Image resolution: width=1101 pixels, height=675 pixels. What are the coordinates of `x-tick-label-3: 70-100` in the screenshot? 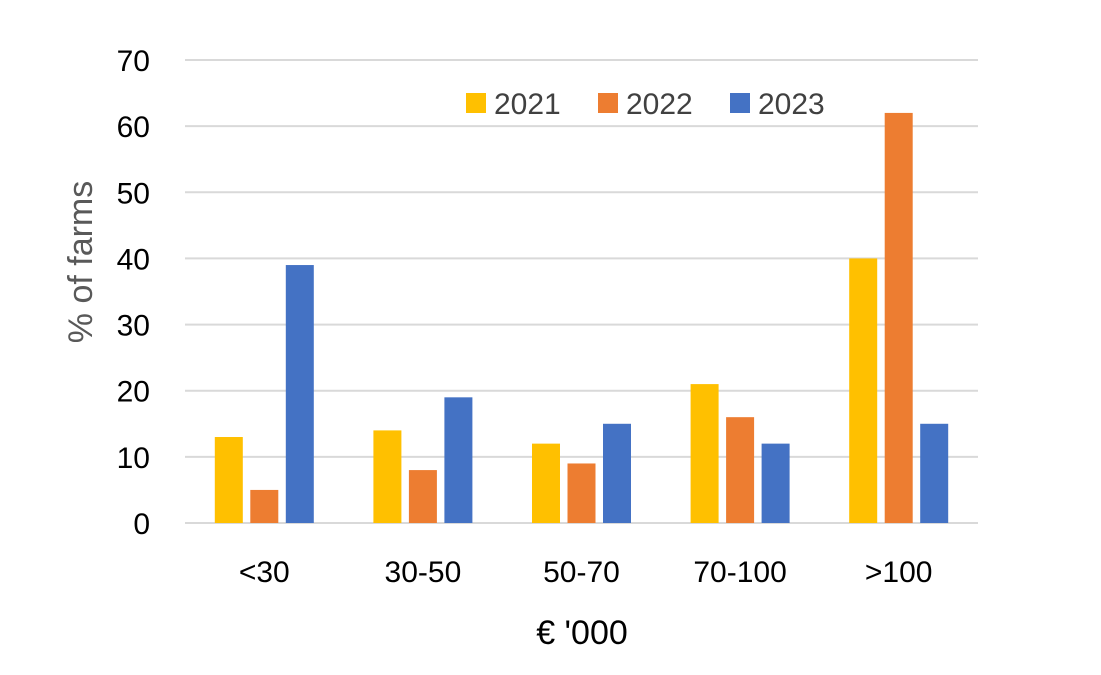 It's located at (739, 572).